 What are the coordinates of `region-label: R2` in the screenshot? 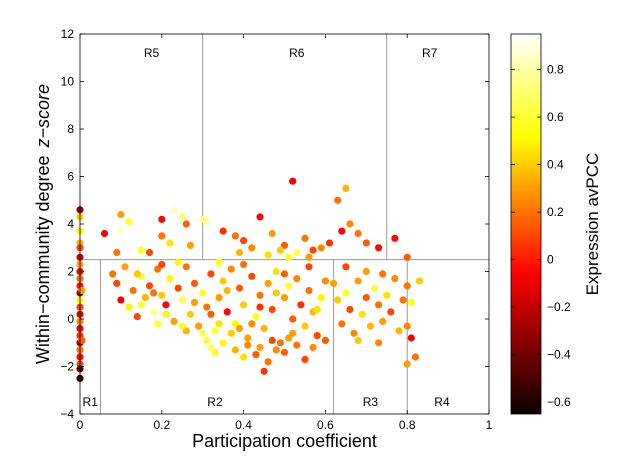 It's located at (215, 402).